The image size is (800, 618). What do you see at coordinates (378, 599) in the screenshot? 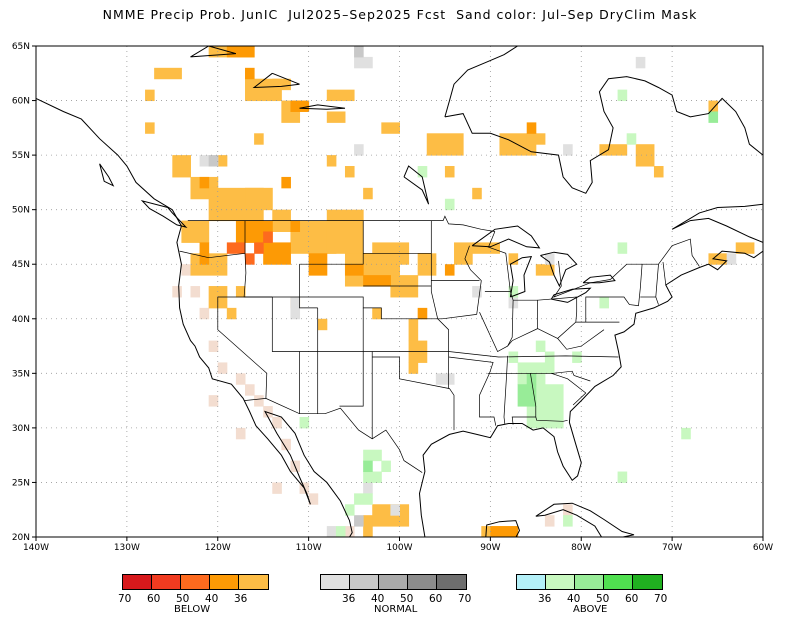
I see `legend-tick: 40` at bounding box center [378, 599].